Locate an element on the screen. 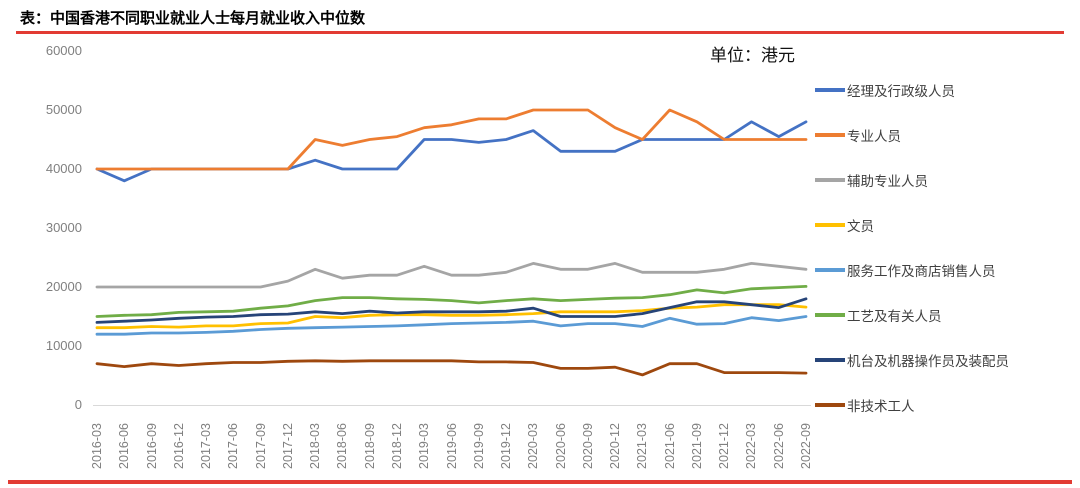 The width and height of the screenshot is (1080, 488). legend-item: 非技术工人 is located at coordinates (912, 405).